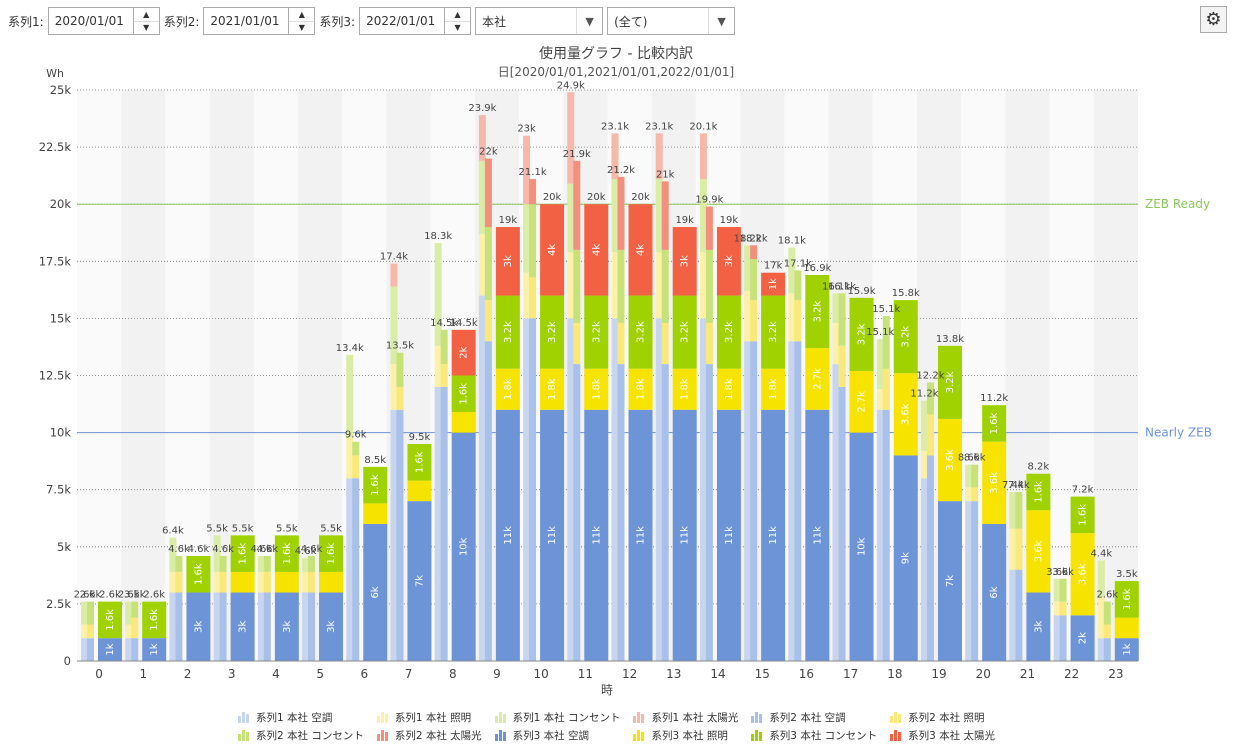 Image resolution: width=1233 pixels, height=755 pixels. Describe the element at coordinates (401, 21) in the screenshot. I see `series3-date-value: 2022/01/01` at that location.